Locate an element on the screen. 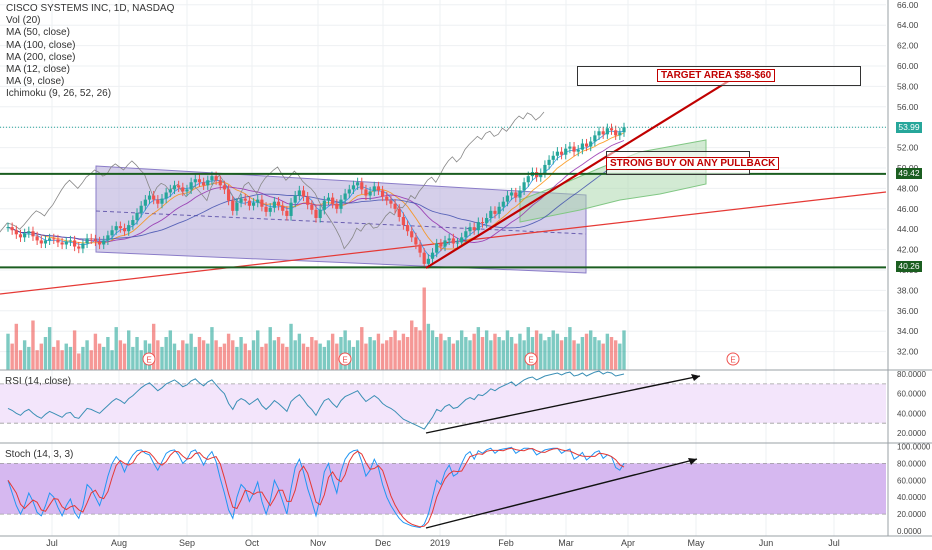 The height and width of the screenshot is (550, 932). rsi-tick-1: 40.0000 is located at coordinates (911, 413).